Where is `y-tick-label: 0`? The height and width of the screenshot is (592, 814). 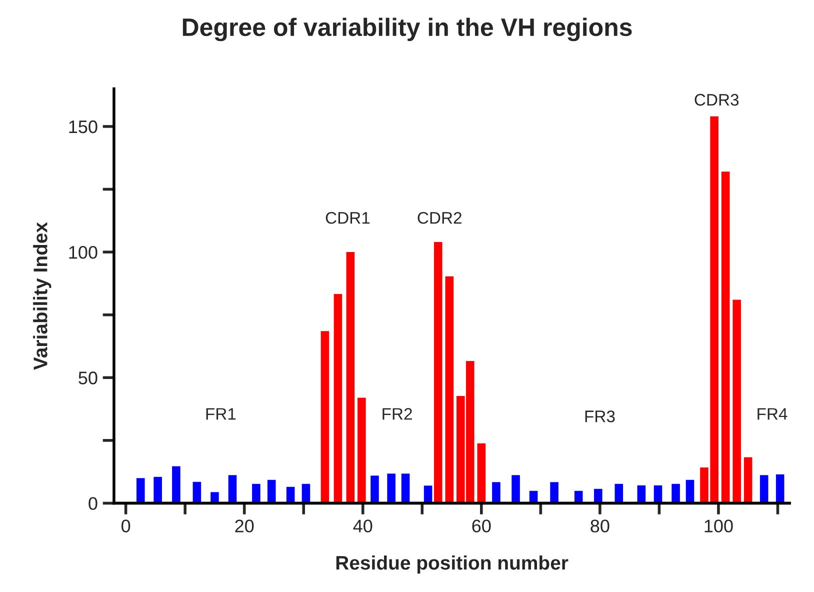
y-tick-label: 0 is located at coordinates (93, 503).